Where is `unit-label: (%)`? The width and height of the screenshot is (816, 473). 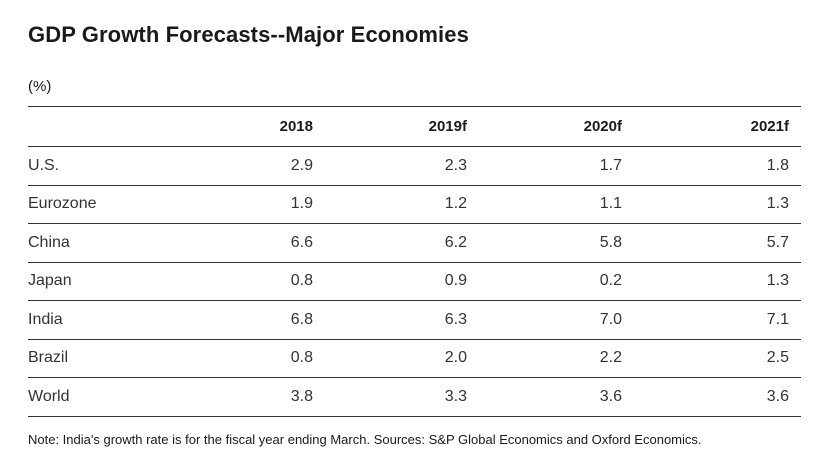
unit-label: (%) is located at coordinates (40, 86).